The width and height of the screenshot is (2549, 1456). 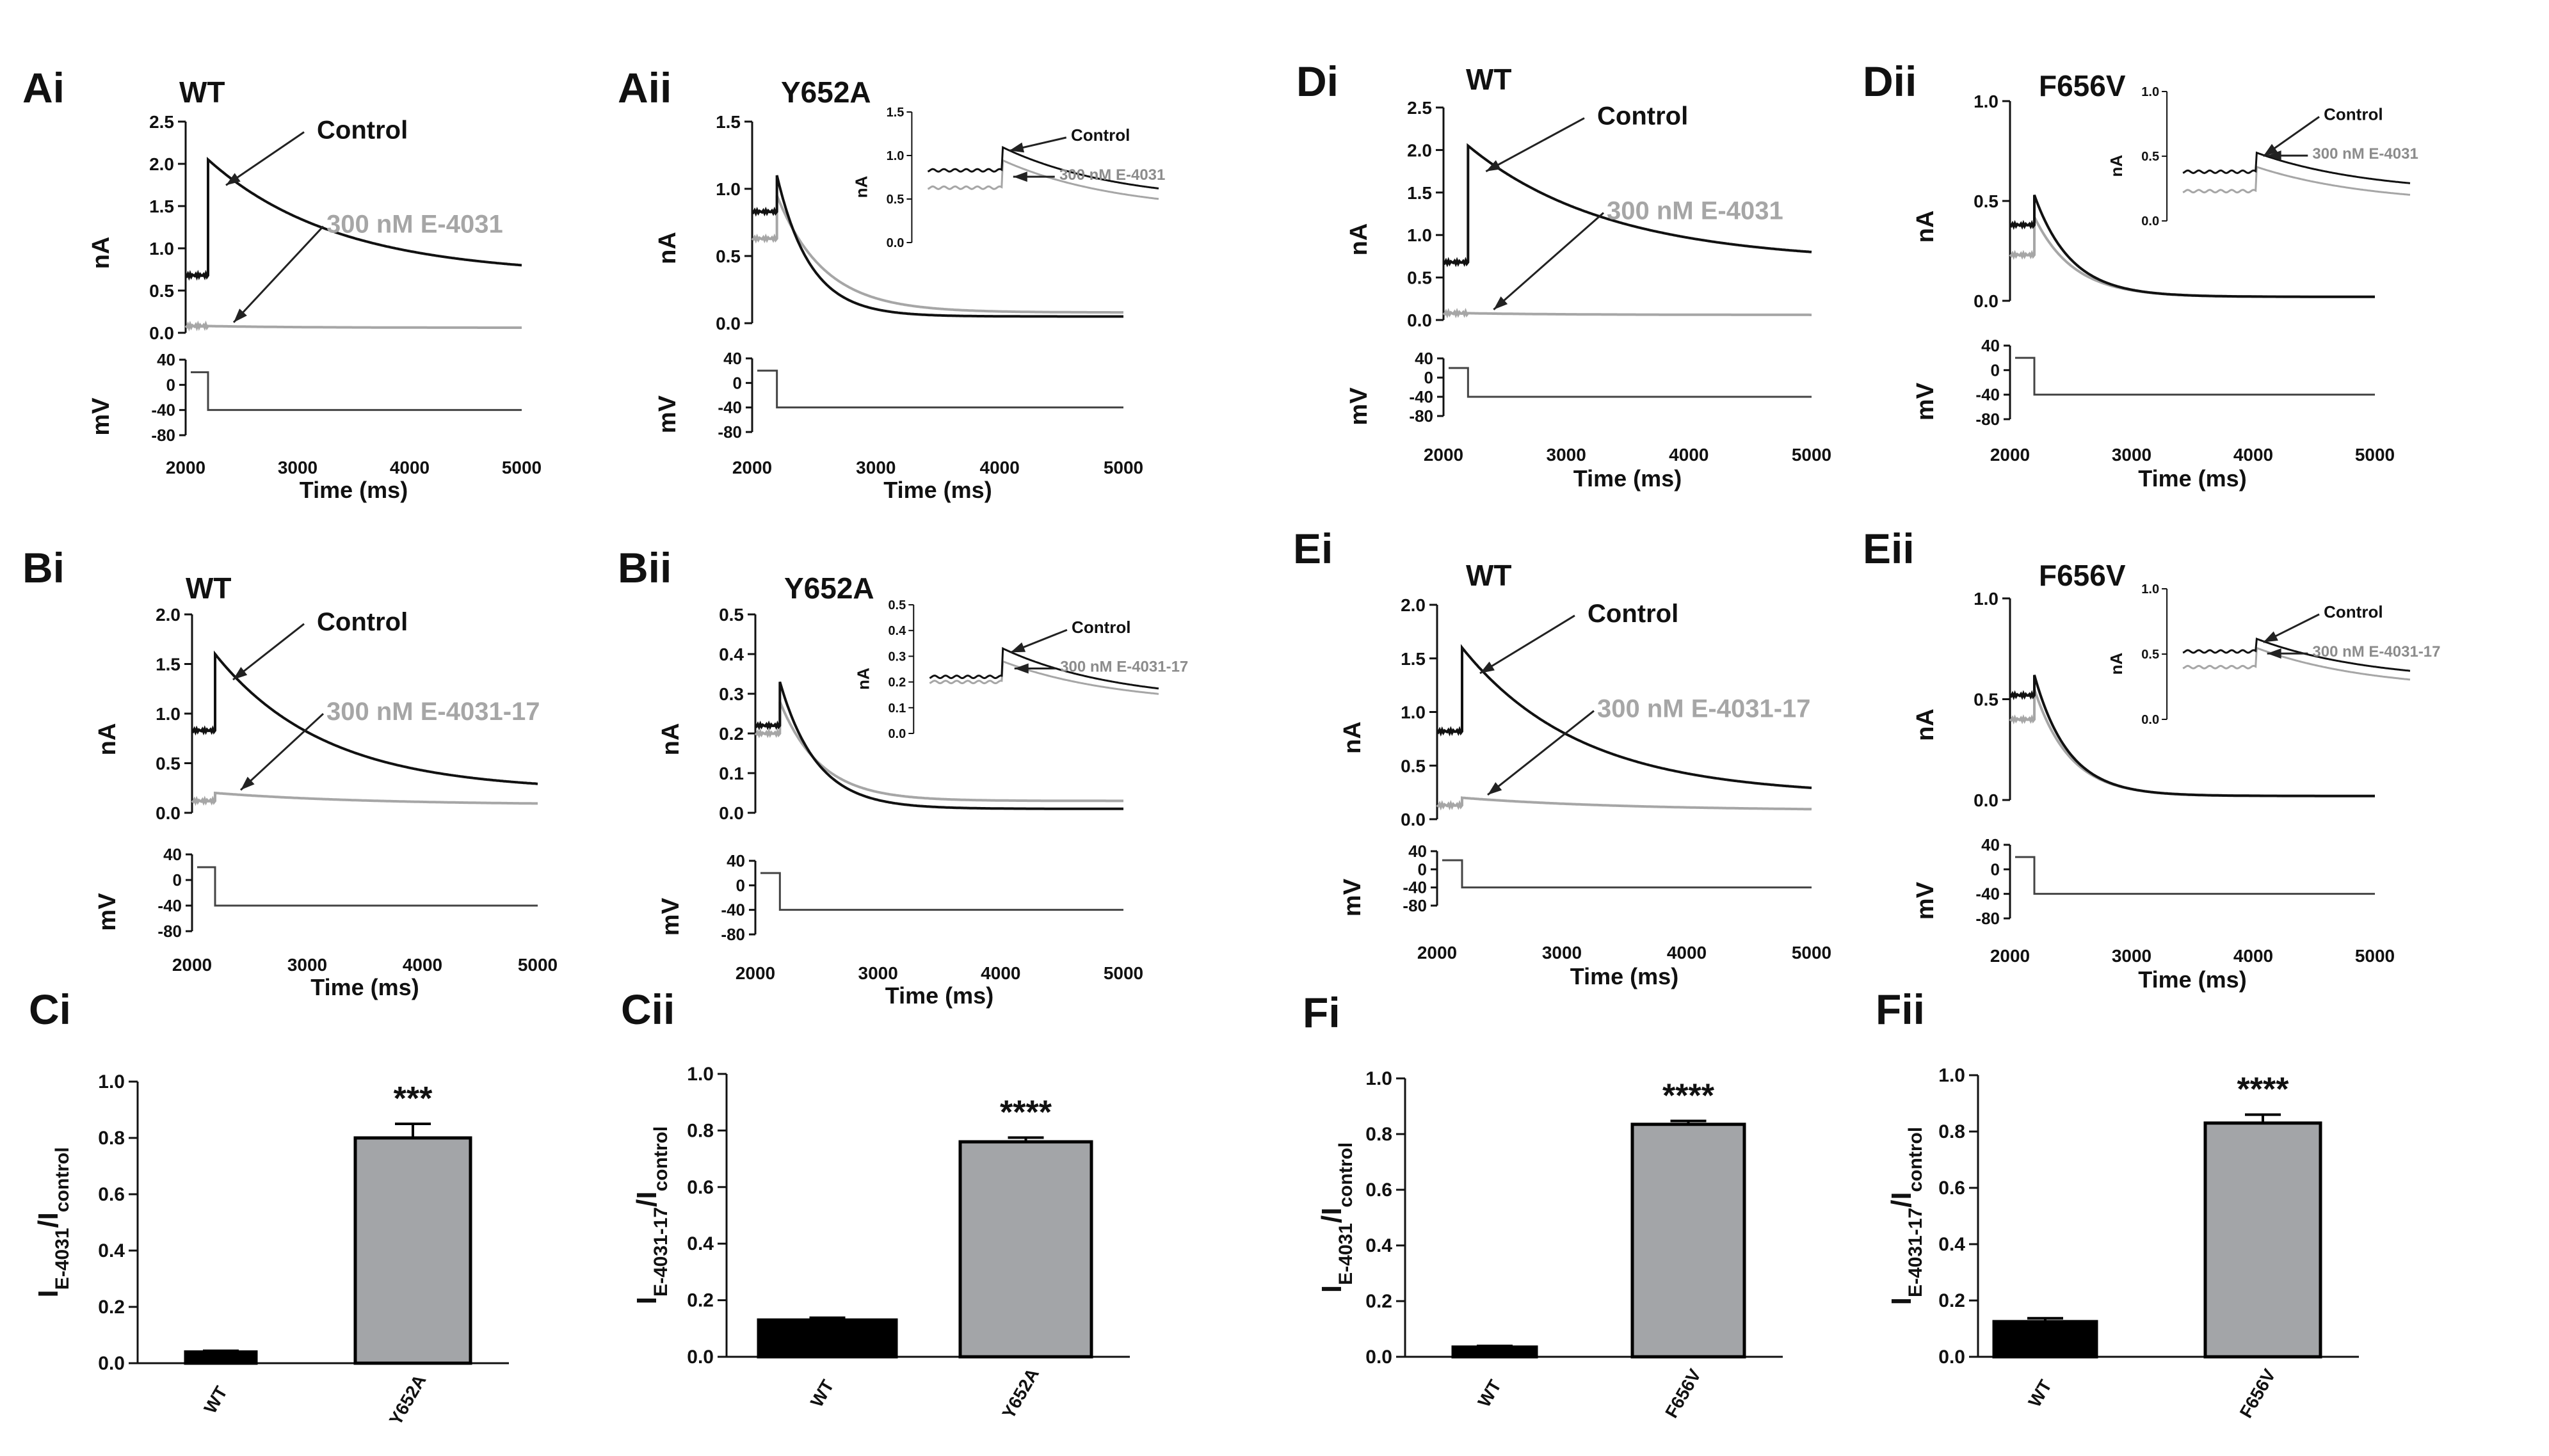 What do you see at coordinates (2263, 1089) in the screenshot?
I see `significance-marker: ****` at bounding box center [2263, 1089].